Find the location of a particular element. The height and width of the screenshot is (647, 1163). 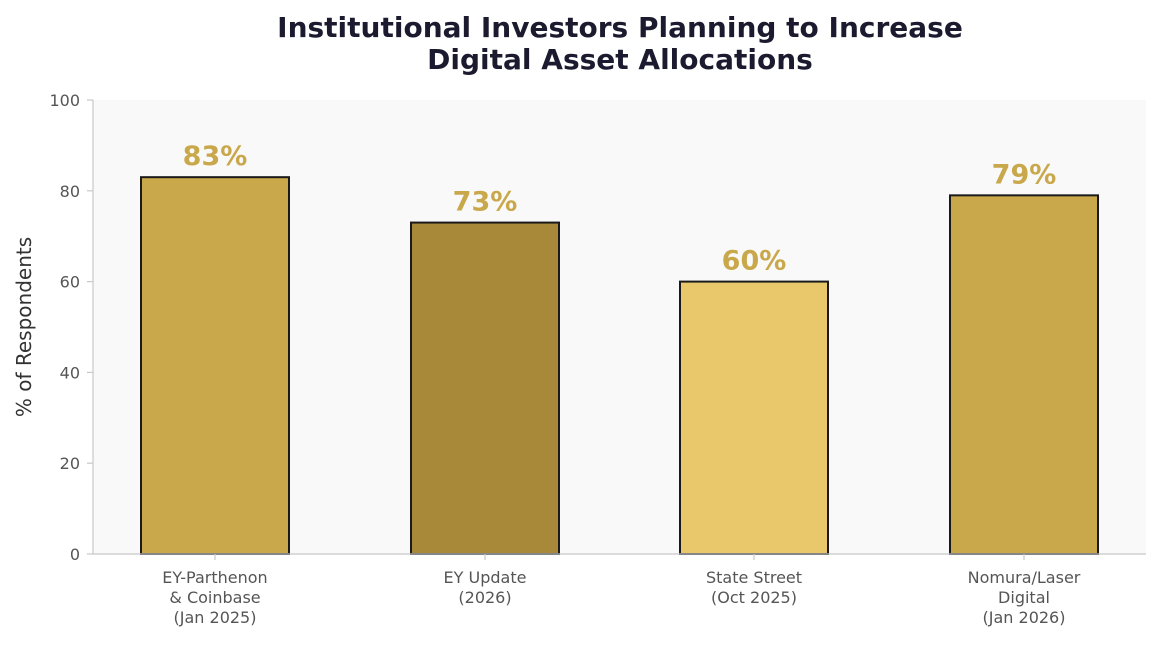

x-tick-label: (2026) is located at coordinates (484, 597).